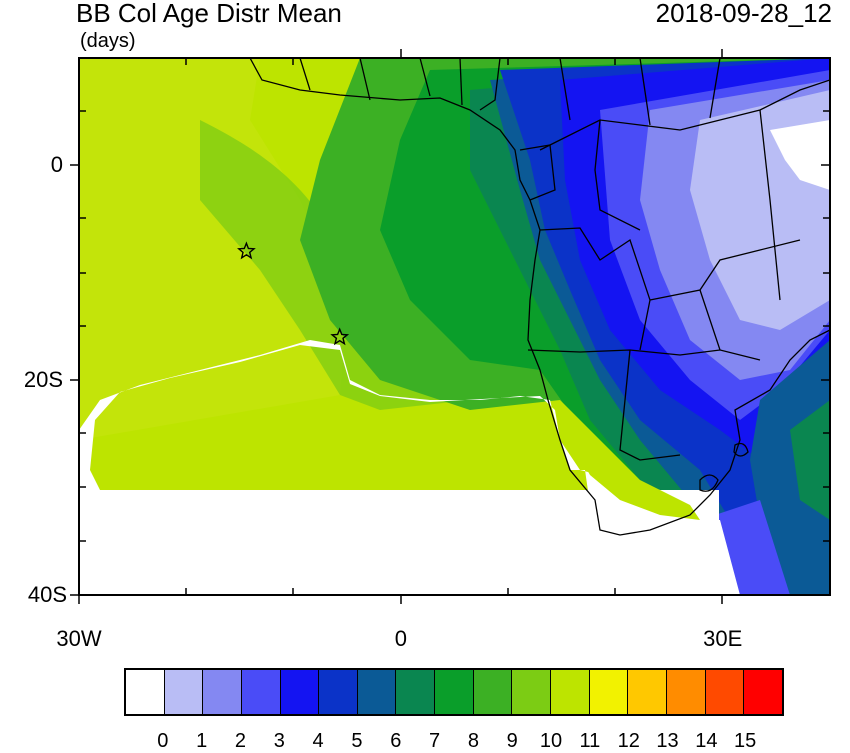 This screenshot has height=753, width=850. What do you see at coordinates (630, 460) in the screenshot?
I see `field-sa-coast-yellow` at bounding box center [630, 460].